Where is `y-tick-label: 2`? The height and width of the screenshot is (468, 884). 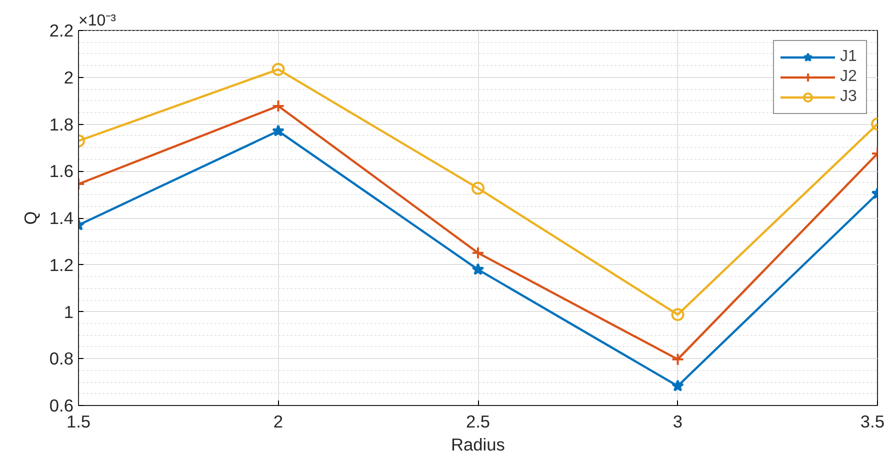
y-tick-label: 2 is located at coordinates (69, 77).